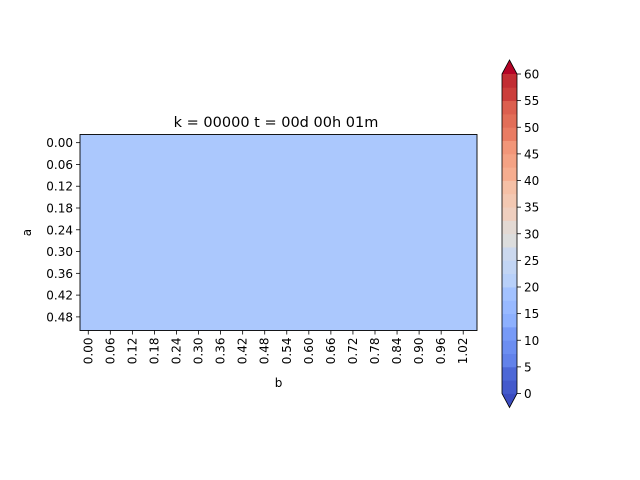 The image size is (640, 480). What do you see at coordinates (27, 232) in the screenshot?
I see `y-axis-label: a` at bounding box center [27, 232].